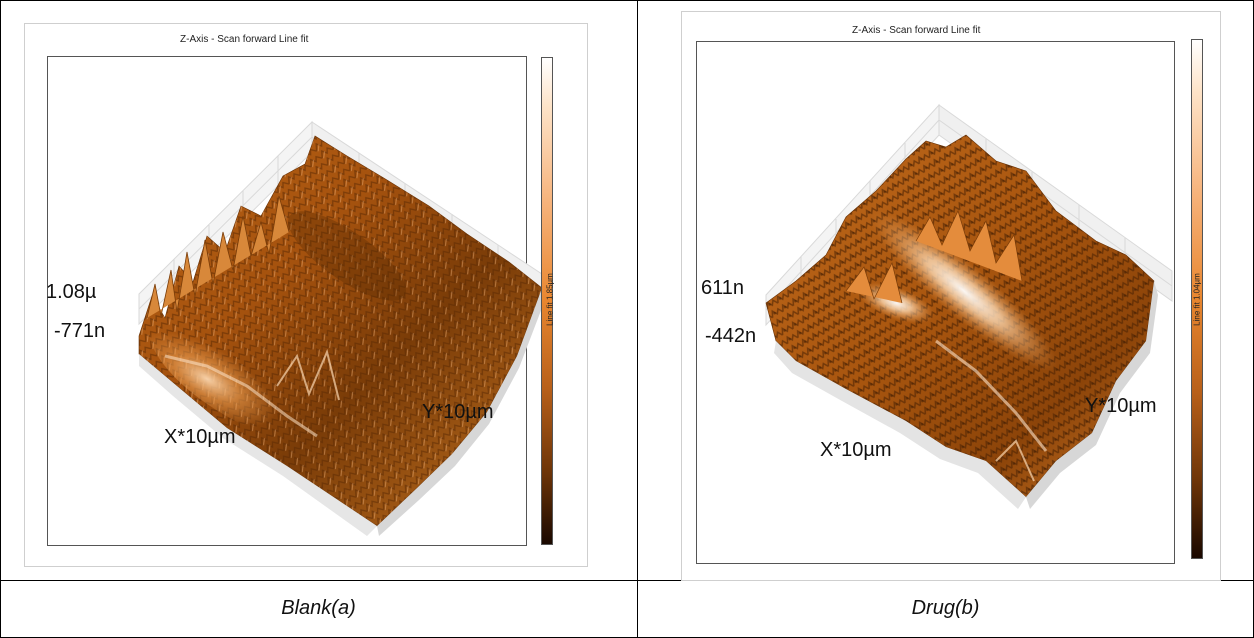  What do you see at coordinates (550, 299) in the screenshot?
I see `colorbar-label: Line fit 1.85µm` at bounding box center [550, 299].